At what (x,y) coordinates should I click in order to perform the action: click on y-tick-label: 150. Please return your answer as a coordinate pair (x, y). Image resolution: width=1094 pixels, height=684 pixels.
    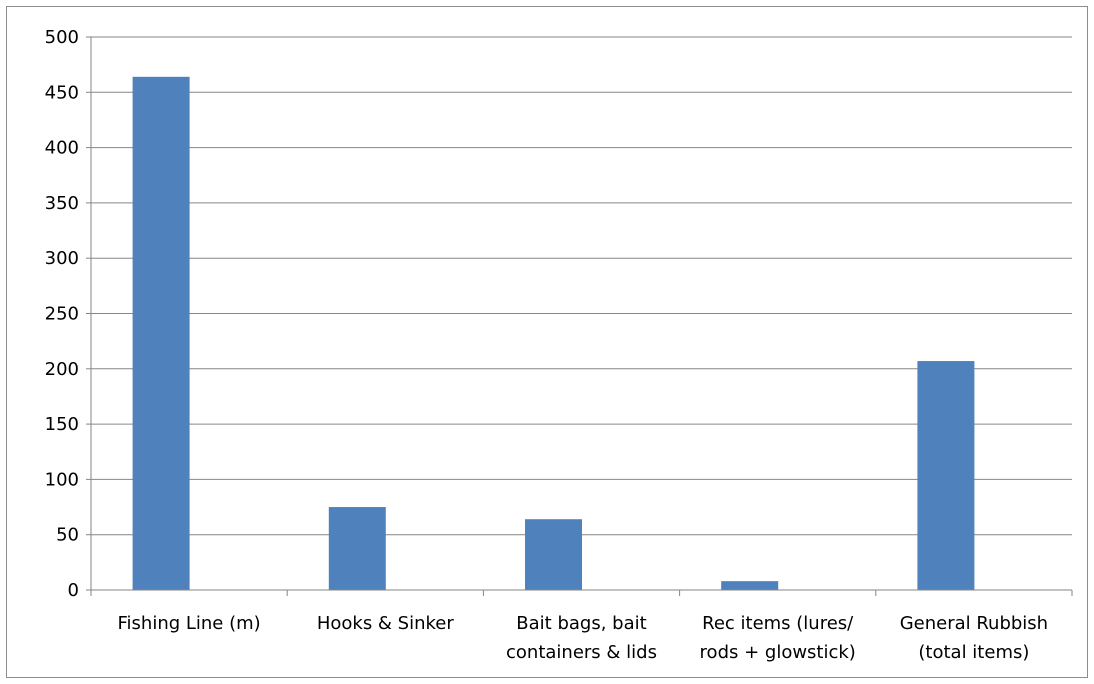
    Looking at the image, I should click on (62, 424).